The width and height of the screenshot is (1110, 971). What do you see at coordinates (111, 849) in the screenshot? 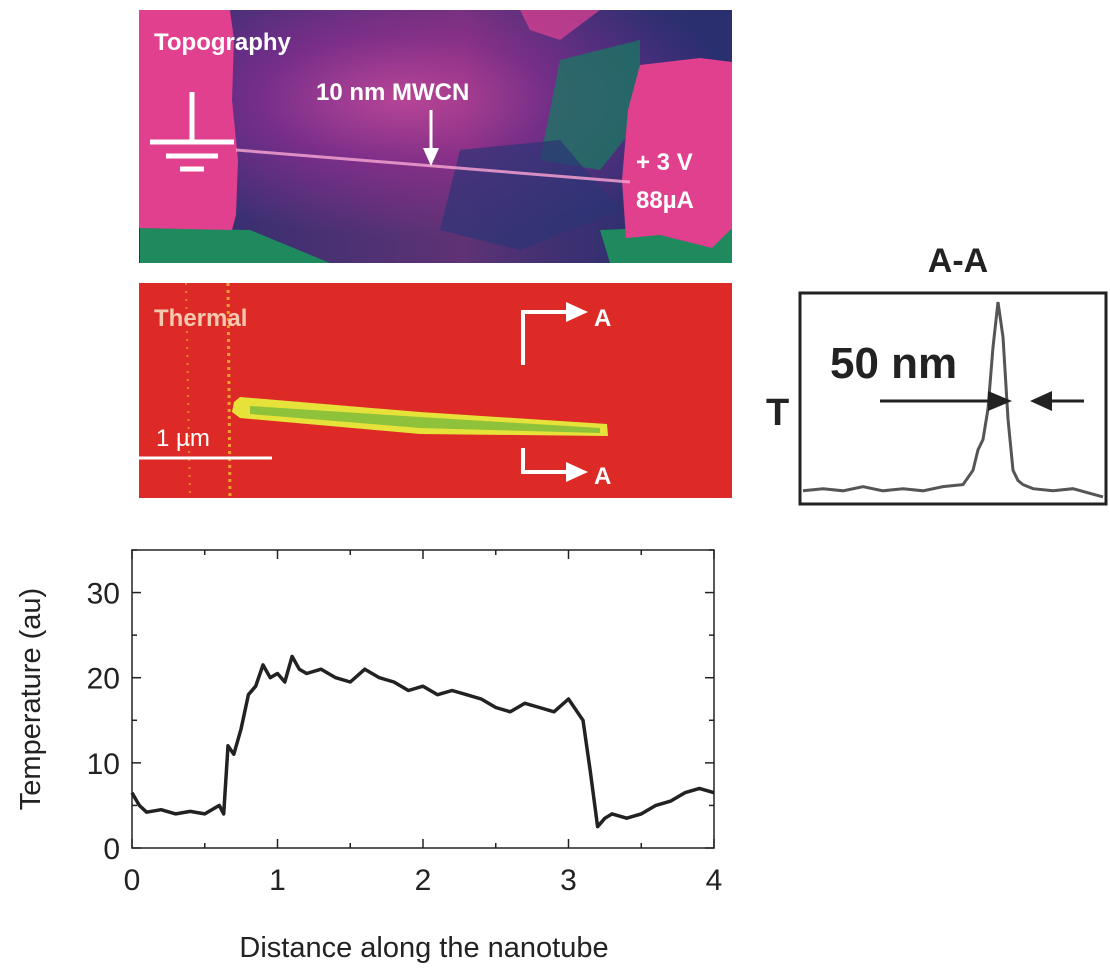
I see `y-tick-label: 0` at bounding box center [111, 849].